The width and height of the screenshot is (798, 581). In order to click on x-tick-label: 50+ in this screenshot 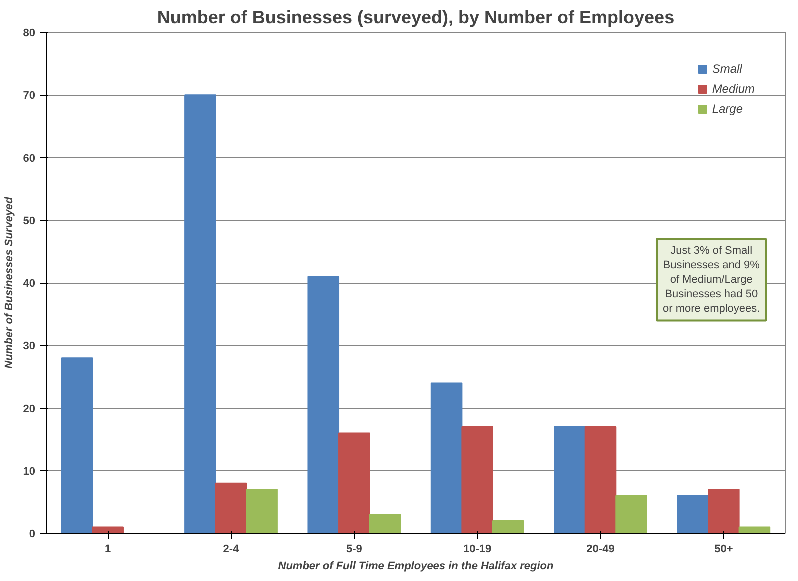, I will do `click(724, 550)`.